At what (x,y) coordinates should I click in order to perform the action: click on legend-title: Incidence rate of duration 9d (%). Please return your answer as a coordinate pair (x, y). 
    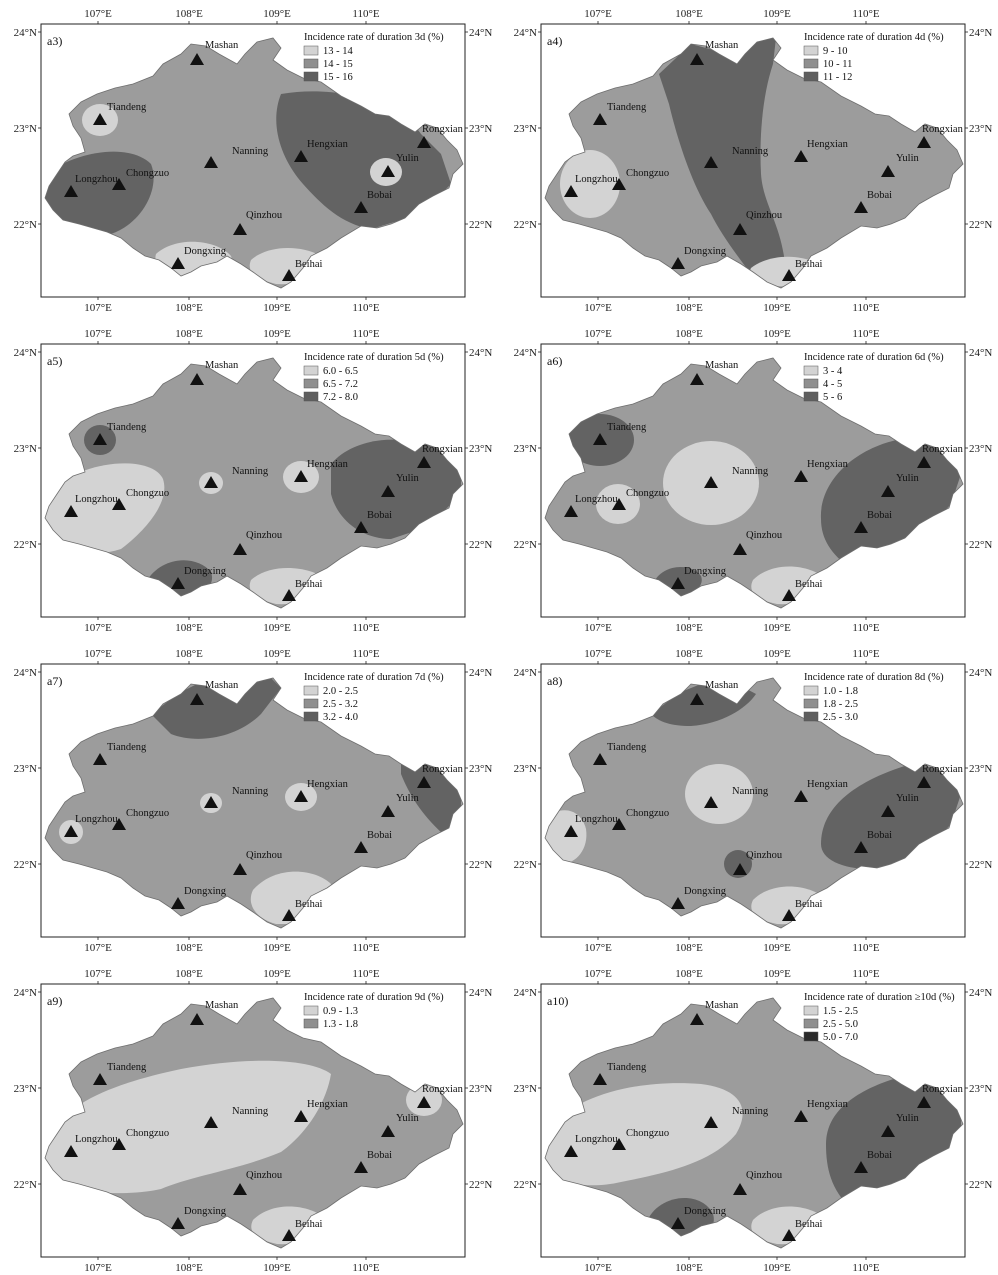
    Looking at the image, I should click on (374, 997).